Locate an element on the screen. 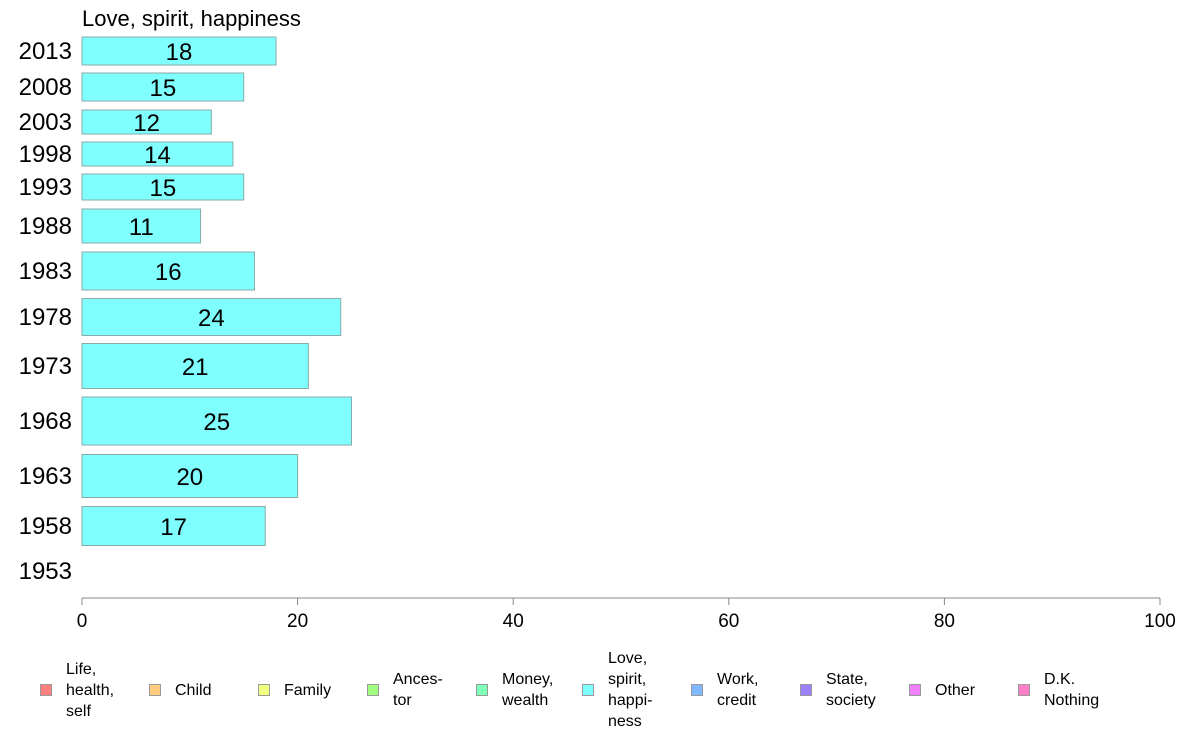 The height and width of the screenshot is (736, 1188). x-tick-label: 40 is located at coordinates (513, 621).